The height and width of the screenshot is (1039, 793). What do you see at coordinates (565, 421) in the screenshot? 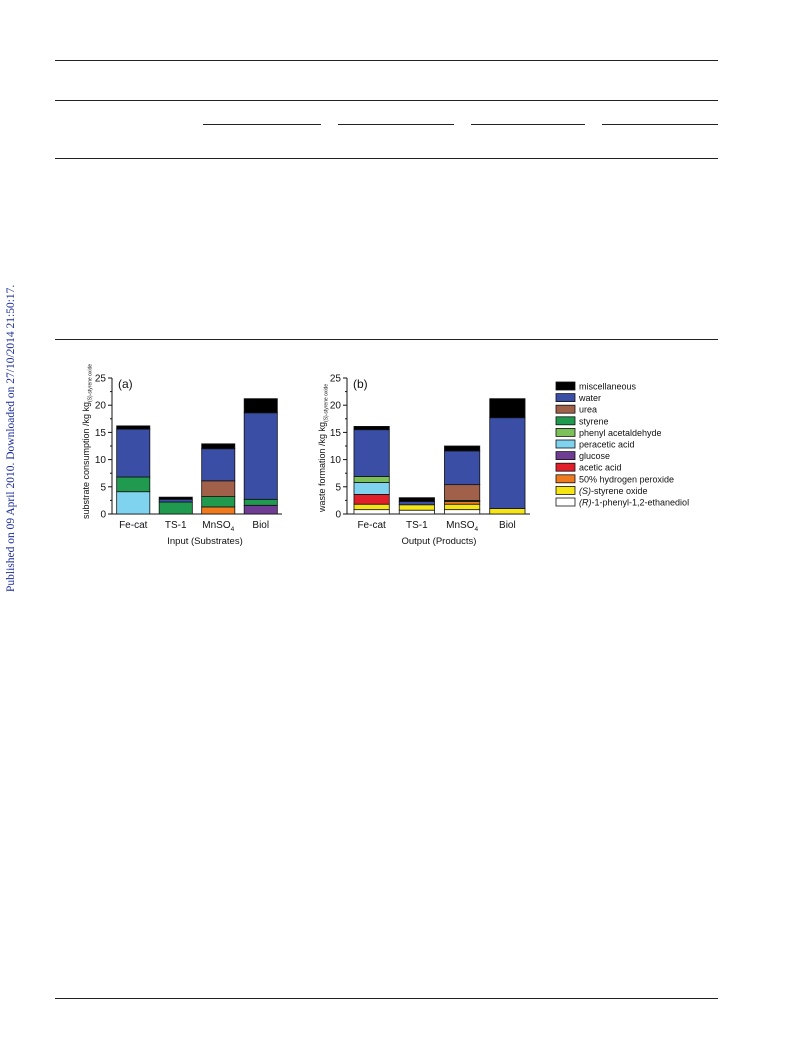
I see `legend-swatch-styrene` at bounding box center [565, 421].